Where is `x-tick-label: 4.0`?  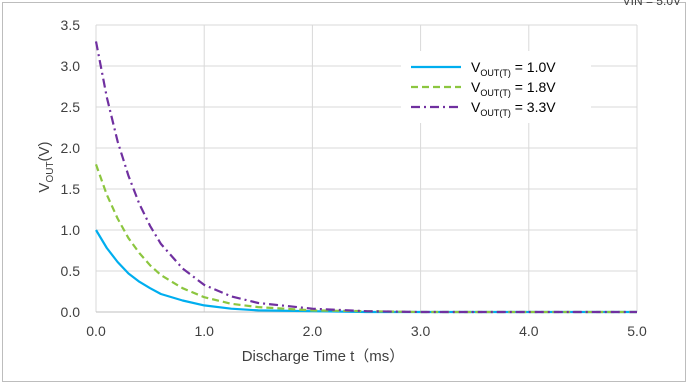
x-tick-label: 4.0 is located at coordinates (529, 331).